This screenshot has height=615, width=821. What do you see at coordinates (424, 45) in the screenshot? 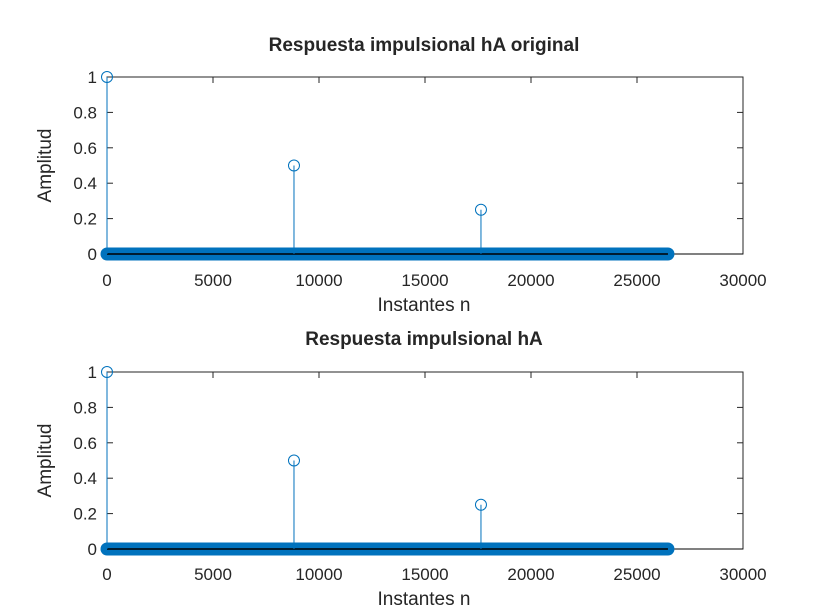
I see `chart-title: Respuesta impulsional hA original` at bounding box center [424, 45].